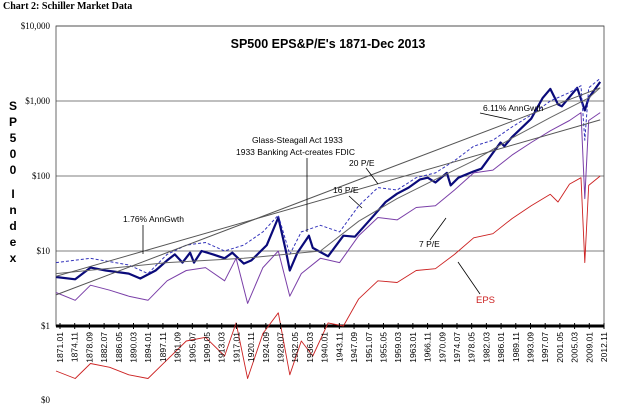 The height and width of the screenshot is (414, 640). I want to click on x-tick-label: 1917.01, so click(236, 347).